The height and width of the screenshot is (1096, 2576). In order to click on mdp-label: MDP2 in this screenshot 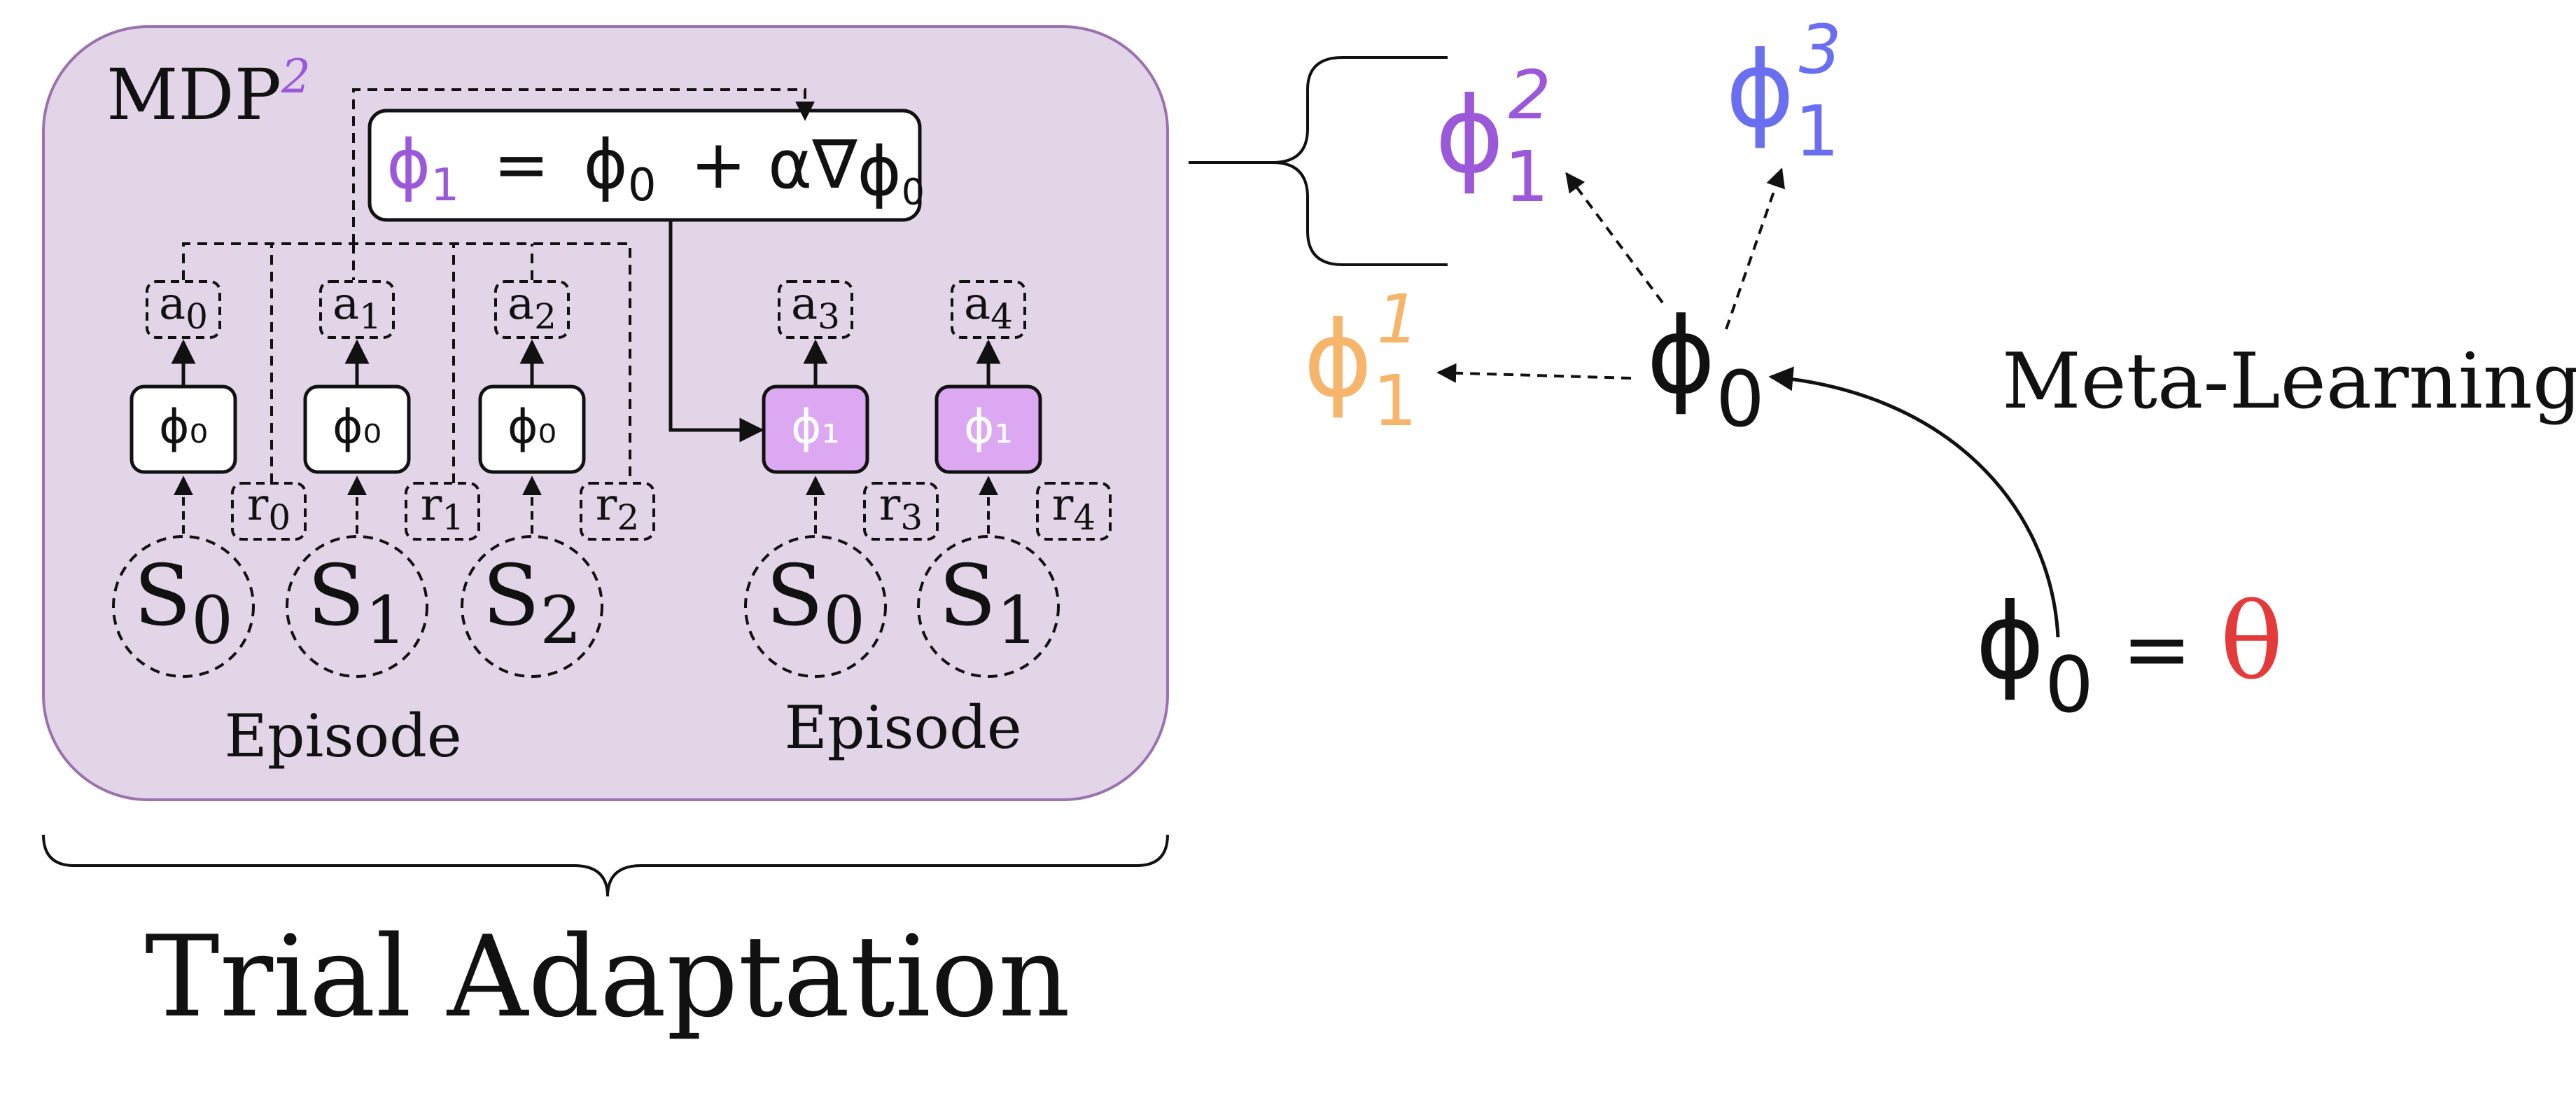, I will do `click(208, 93)`.